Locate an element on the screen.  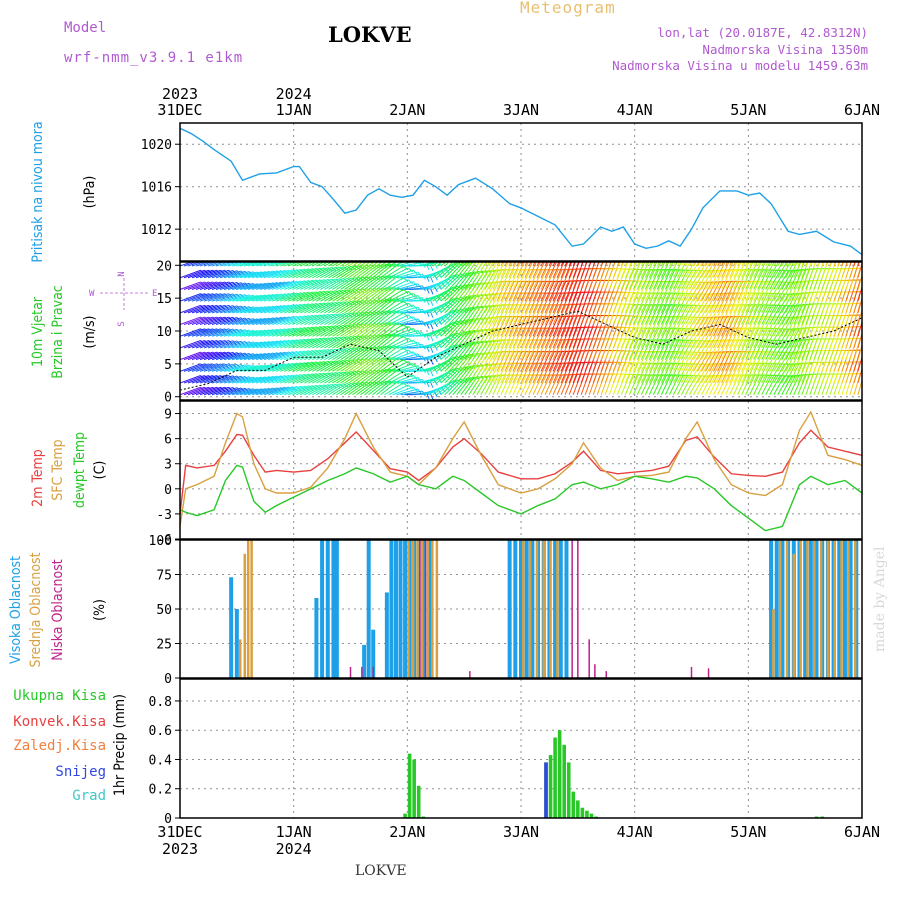
precip-legend-item: Konvek.Kisa is located at coordinates (59, 722).